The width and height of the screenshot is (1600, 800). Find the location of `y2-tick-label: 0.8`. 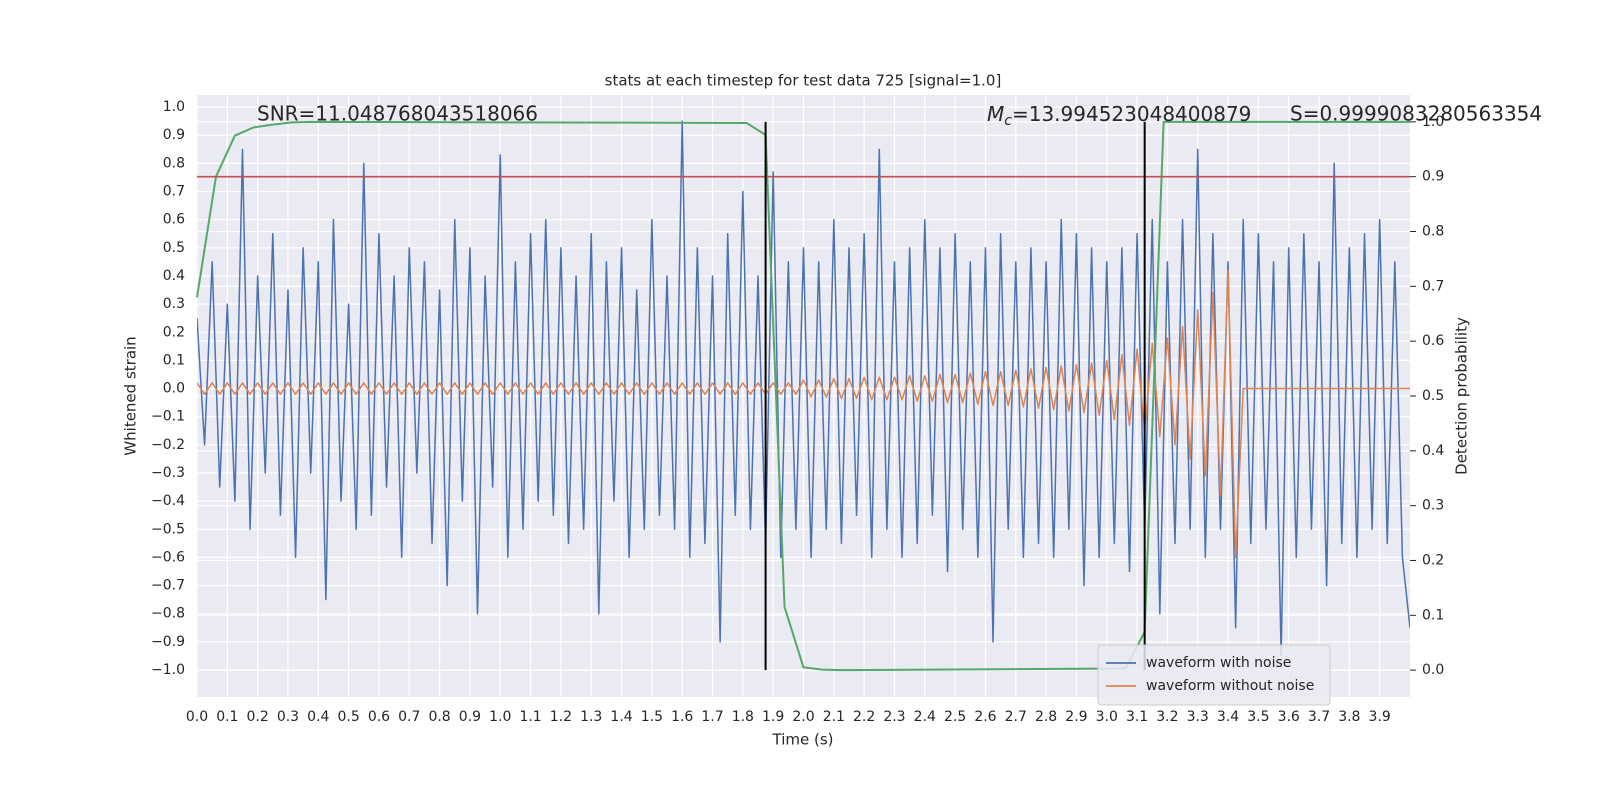

y2-tick-label: 0.8 is located at coordinates (1433, 232).